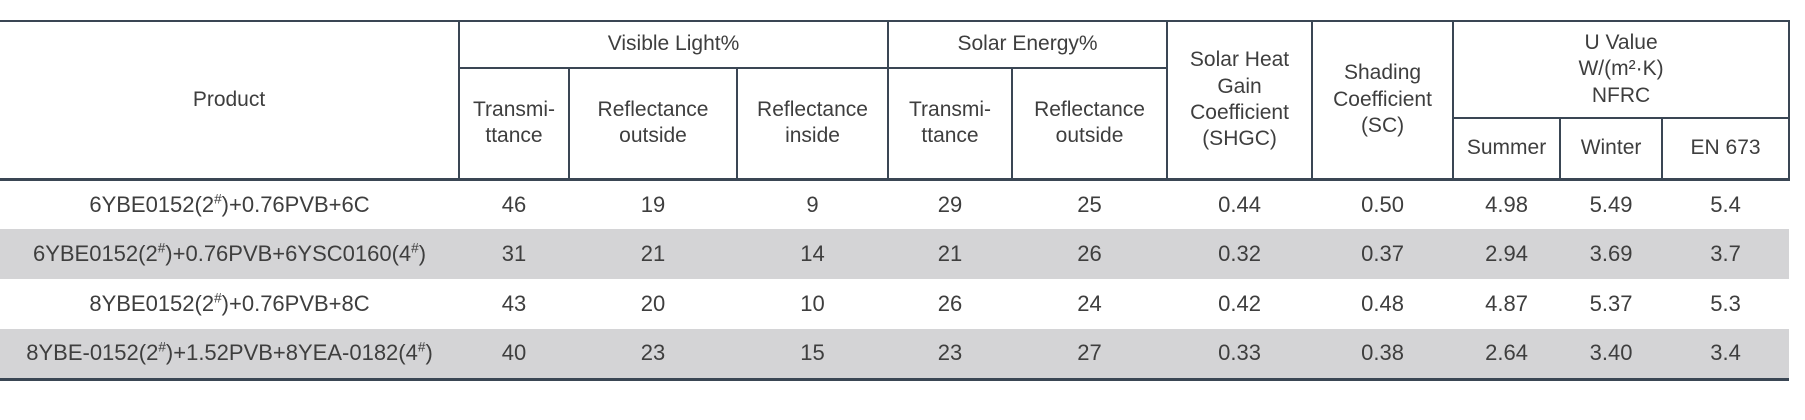 Image resolution: width=1805 pixels, height=420 pixels. I want to click on value-cell: 43, so click(514, 303).